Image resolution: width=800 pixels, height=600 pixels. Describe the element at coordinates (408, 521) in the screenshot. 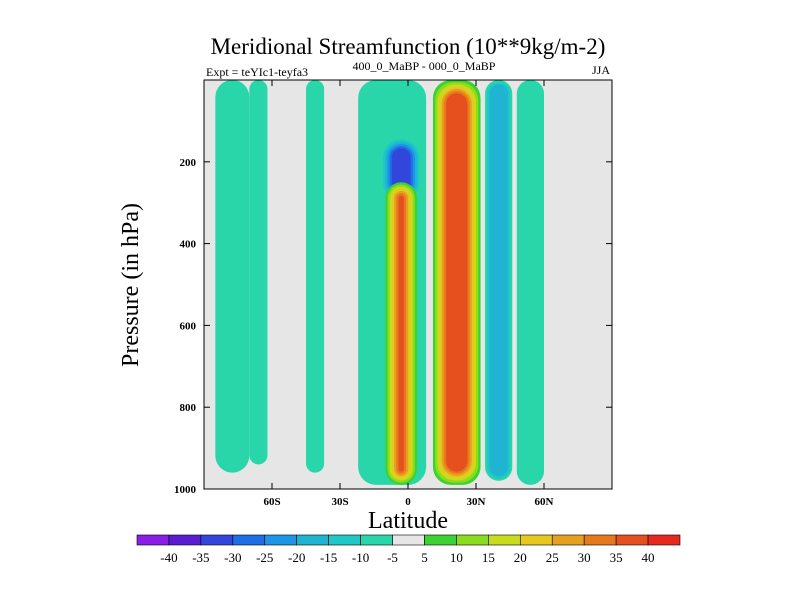

I see `x-axis-label: Latitude` at that location.